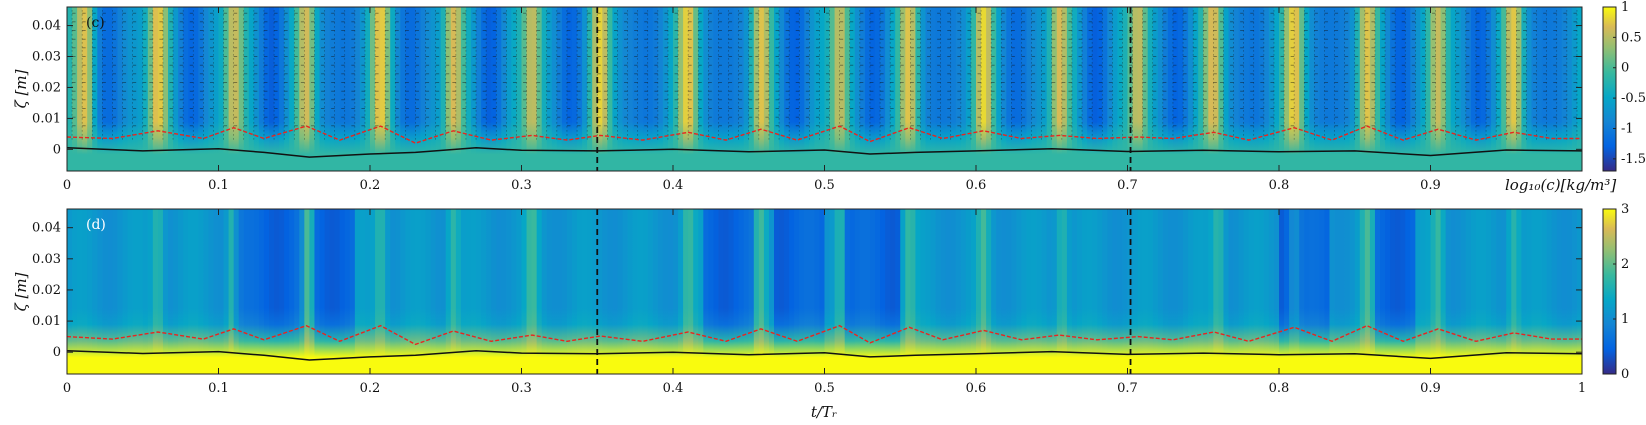  What do you see at coordinates (976, 388) in the screenshot?
I see `x-tick-label: 0.6` at bounding box center [976, 388].